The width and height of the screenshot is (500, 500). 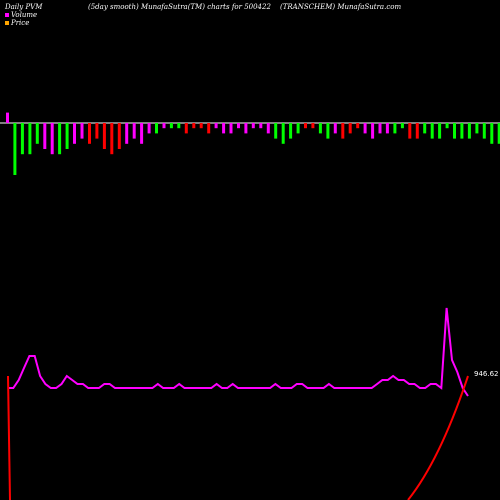 What do you see at coordinates (438, 437) in the screenshot?
I see `red-line-right` at bounding box center [438, 437].